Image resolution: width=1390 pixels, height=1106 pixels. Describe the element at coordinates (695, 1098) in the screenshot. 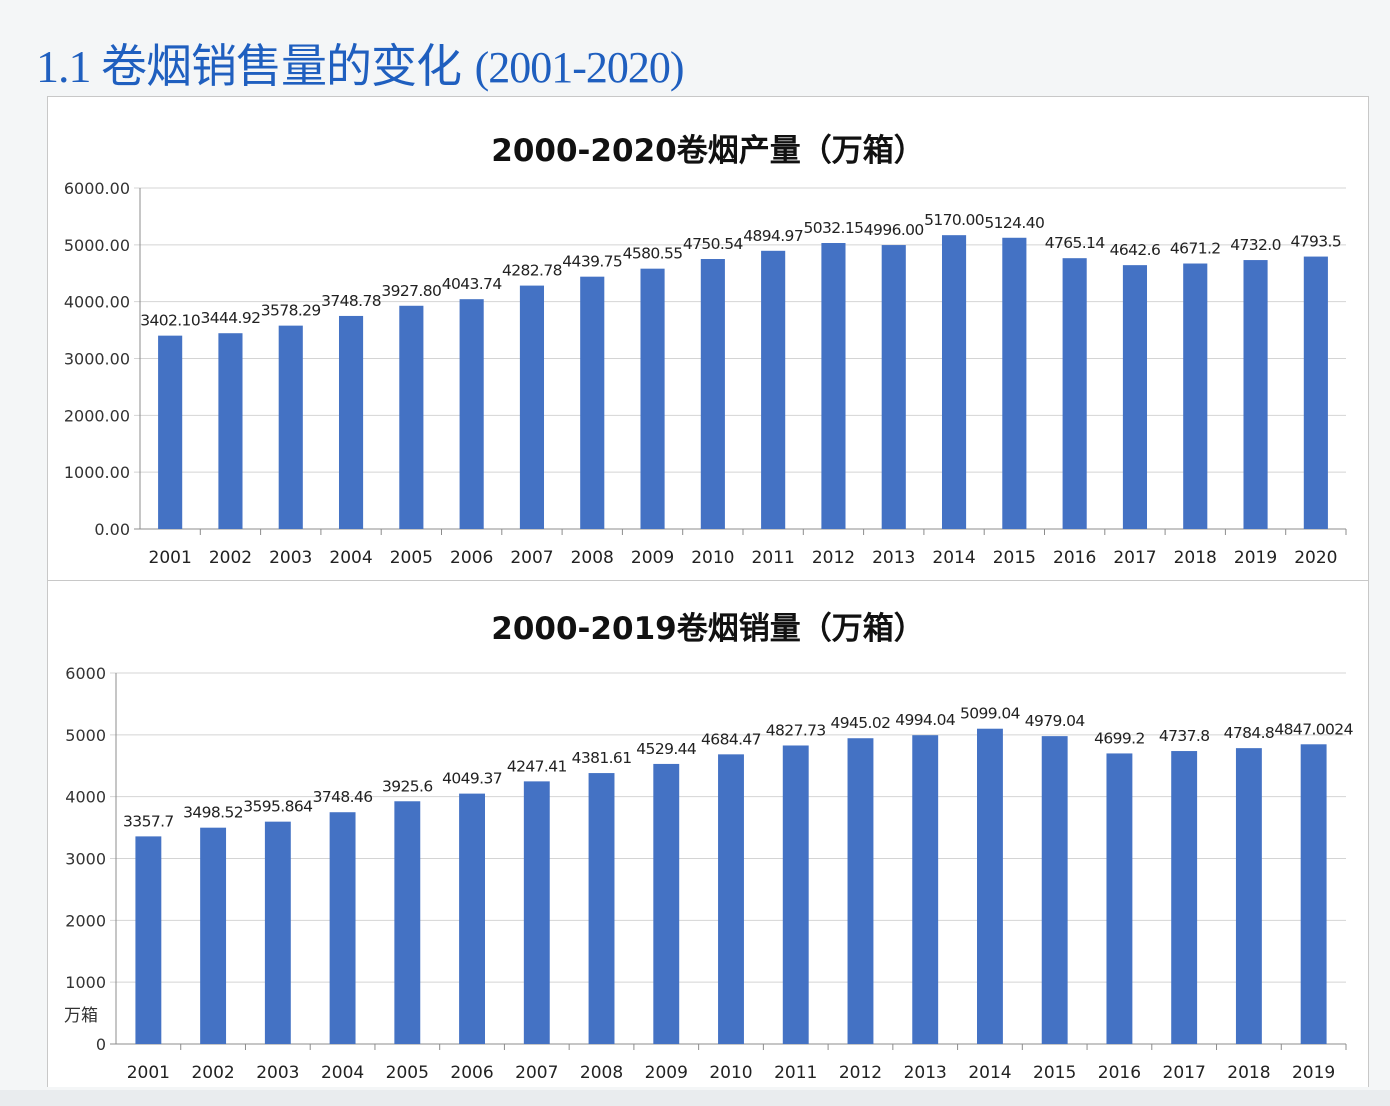

I see `bottom-strip` at that location.